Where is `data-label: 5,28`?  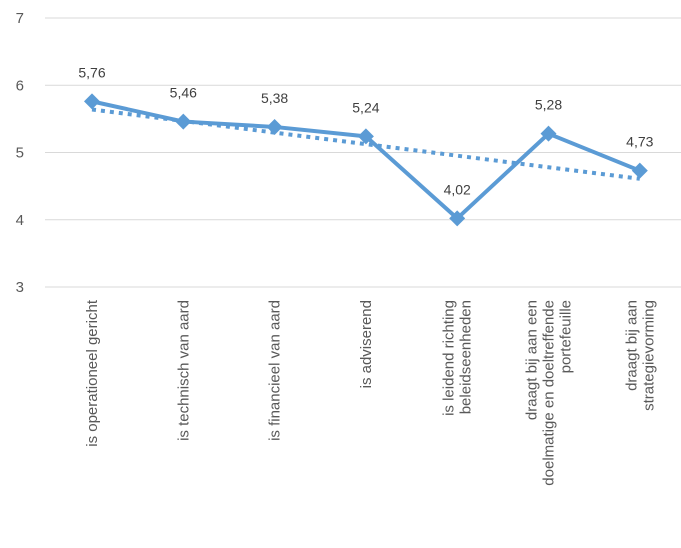 data-label: 5,28 is located at coordinates (548, 105).